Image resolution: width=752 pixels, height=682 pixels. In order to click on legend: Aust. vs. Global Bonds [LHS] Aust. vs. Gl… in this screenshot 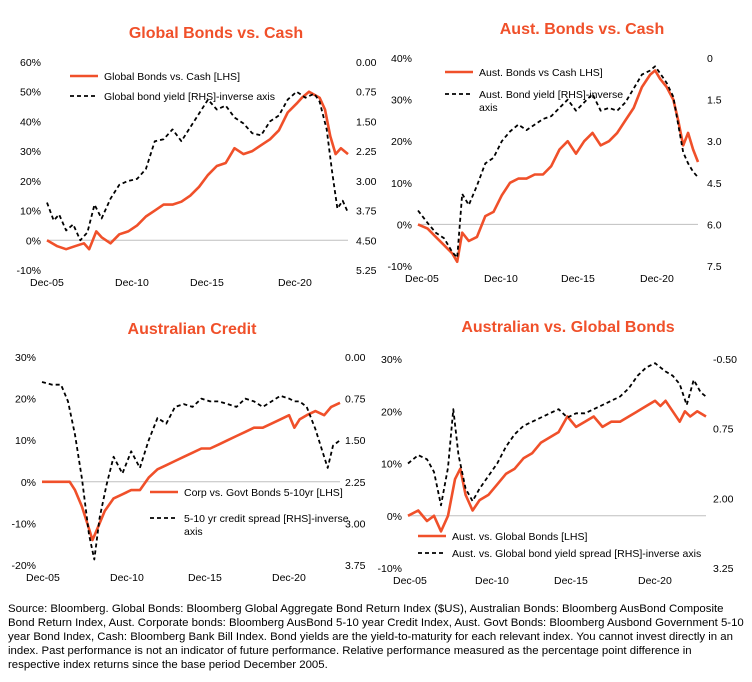, I will do `click(559, 545)`.